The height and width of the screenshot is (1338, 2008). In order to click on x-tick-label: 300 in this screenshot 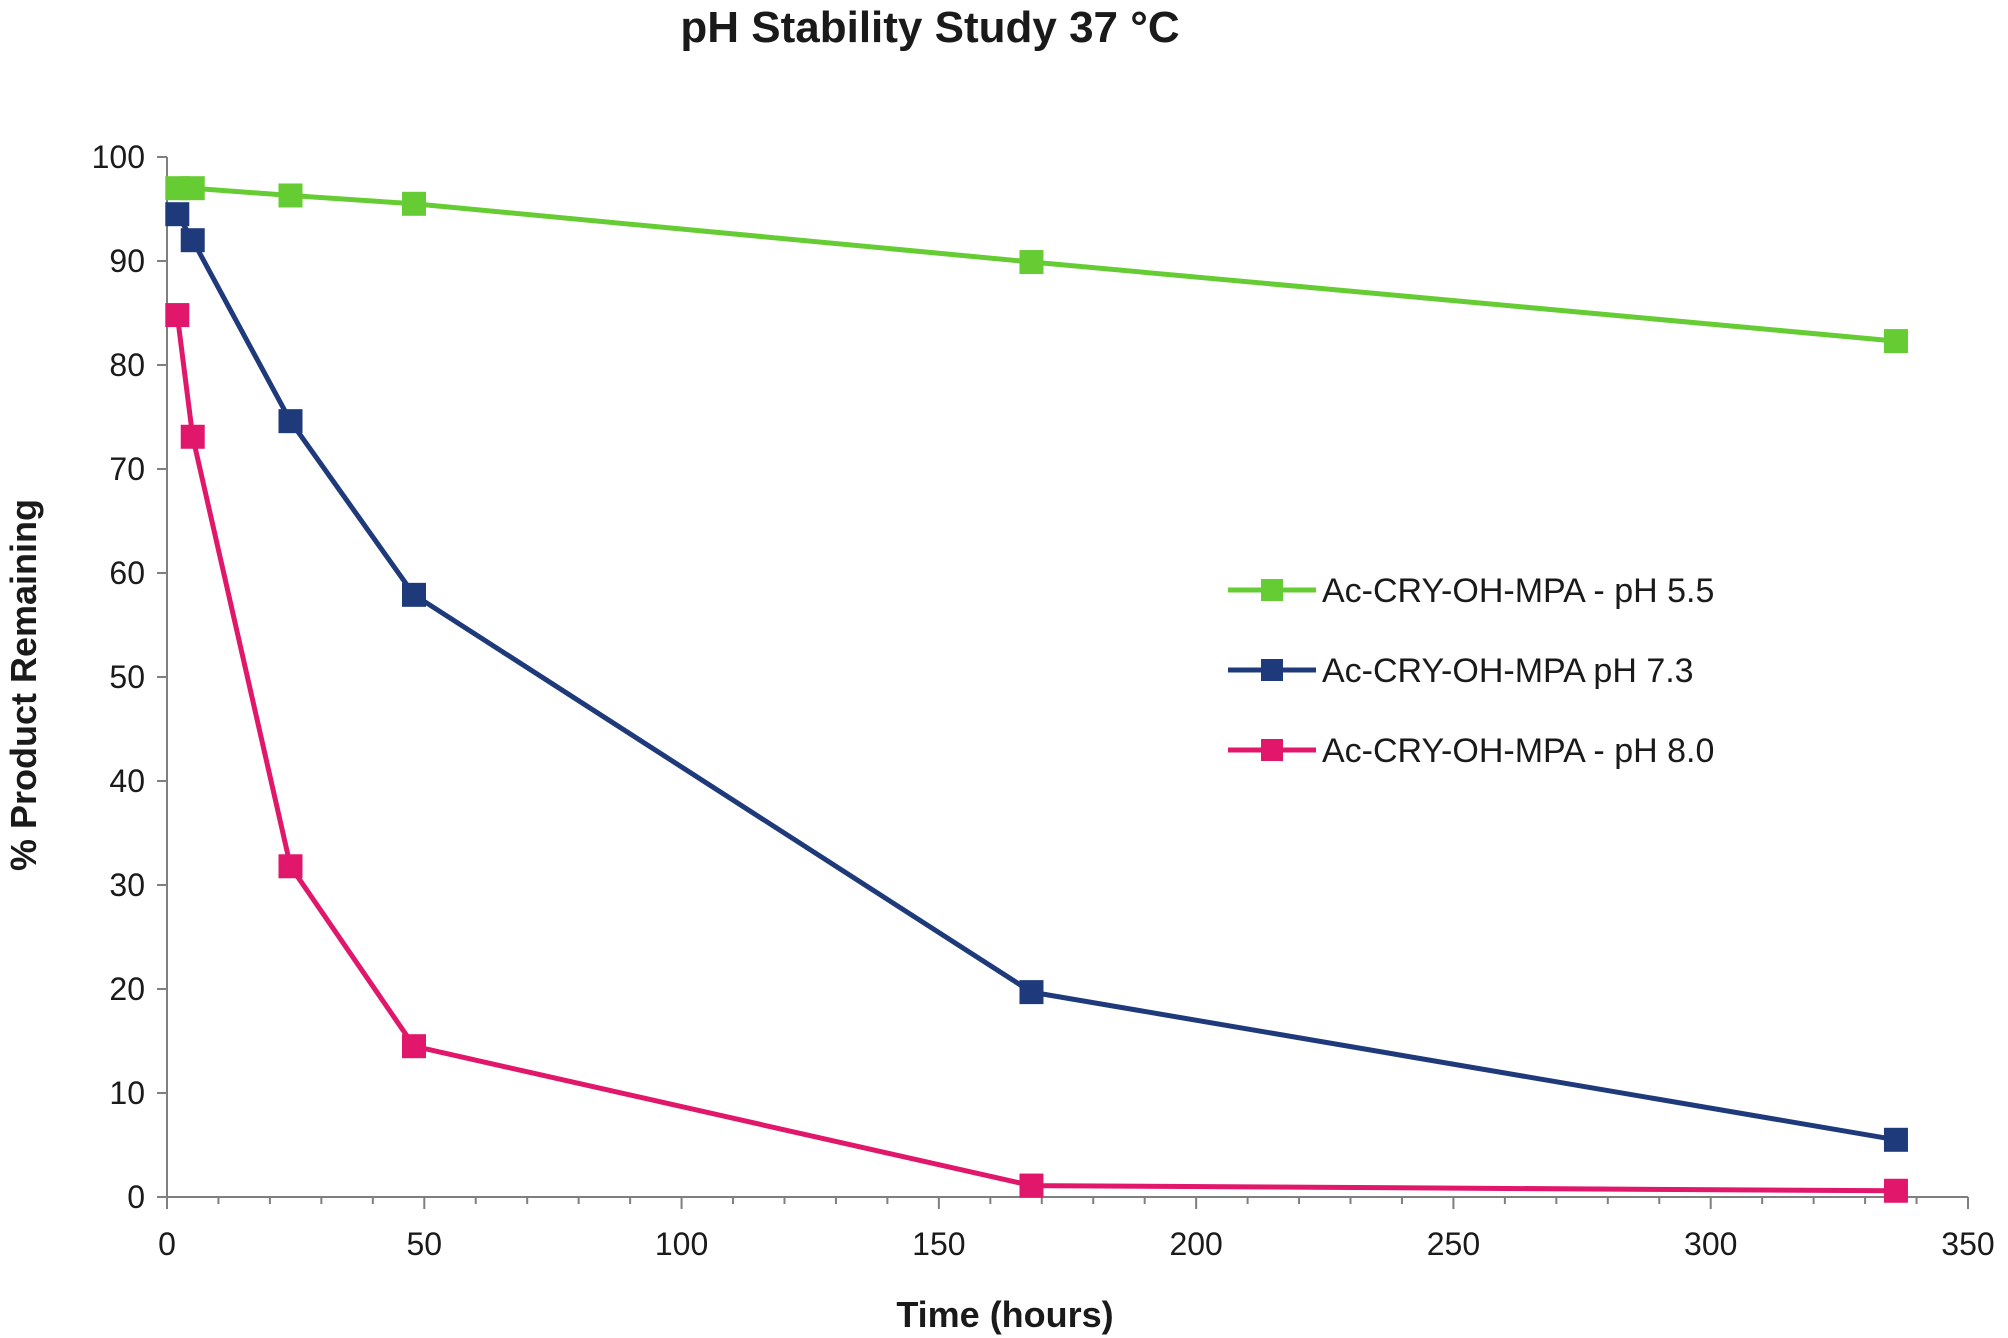, I will do `click(1710, 1244)`.